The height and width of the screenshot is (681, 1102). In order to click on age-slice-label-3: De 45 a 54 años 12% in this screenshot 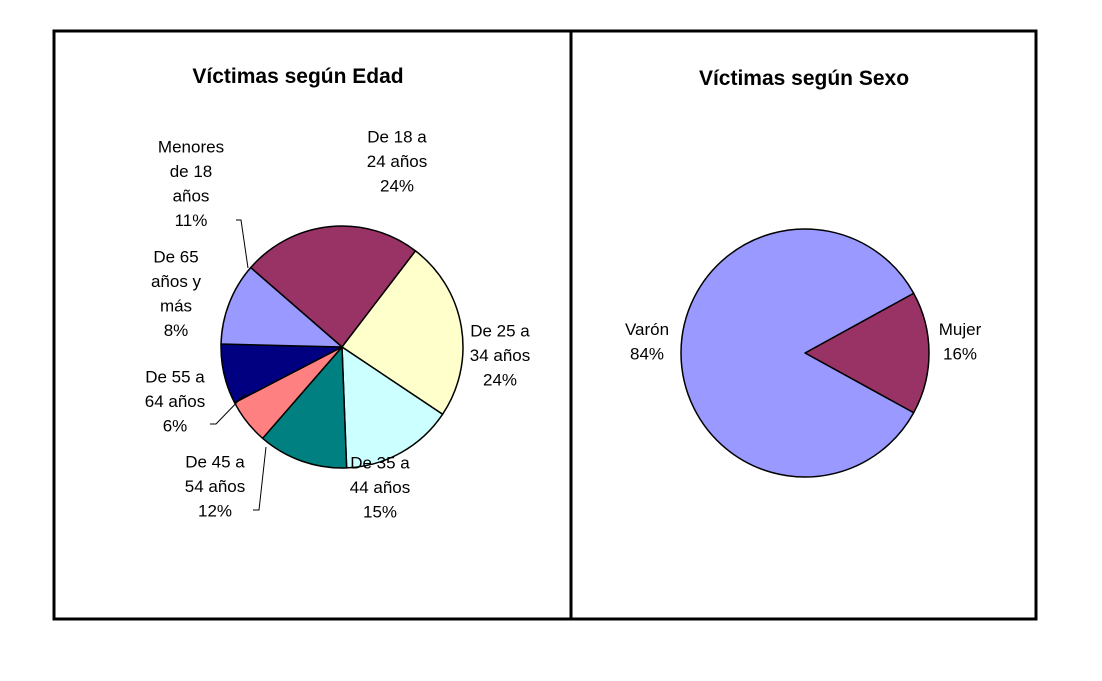, I will do `click(215, 487)`.